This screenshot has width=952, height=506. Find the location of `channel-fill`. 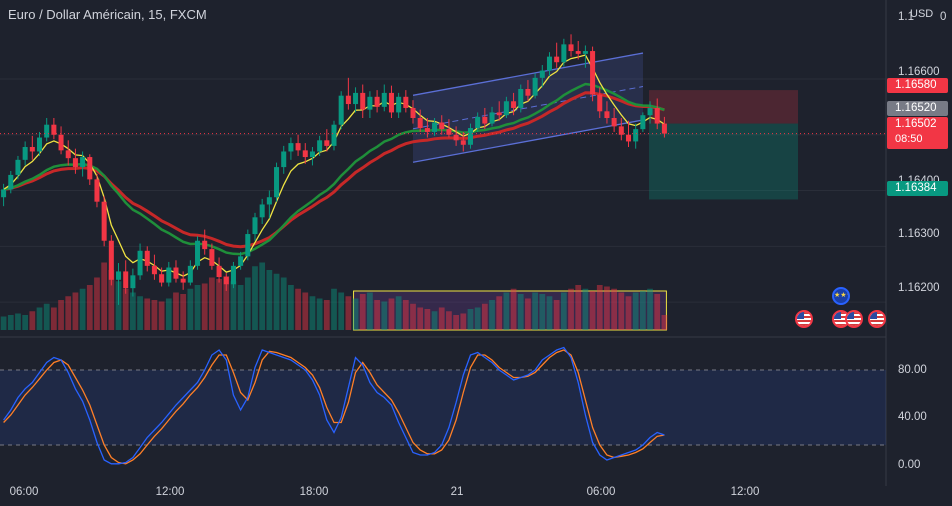

channel-fill is located at coordinates (528, 108).